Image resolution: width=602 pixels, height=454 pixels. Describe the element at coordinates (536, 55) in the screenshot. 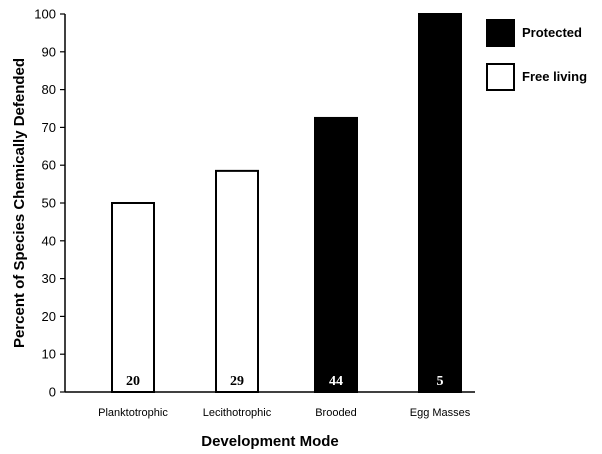

I see `legend: Protected Free living` at that location.